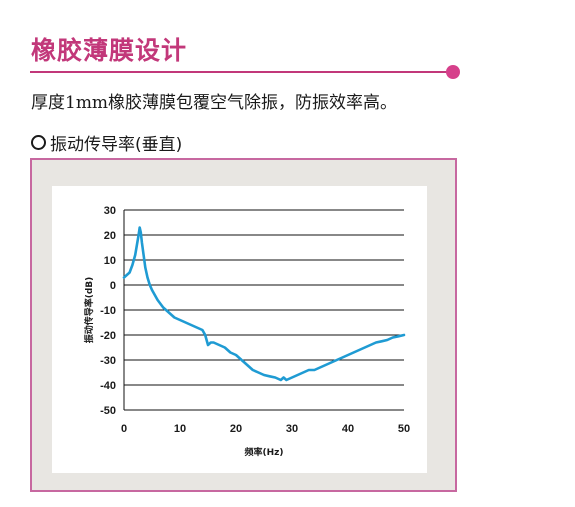 This screenshot has height=507, width=575. I want to click on y-tick-label: -50, so click(108, 411).